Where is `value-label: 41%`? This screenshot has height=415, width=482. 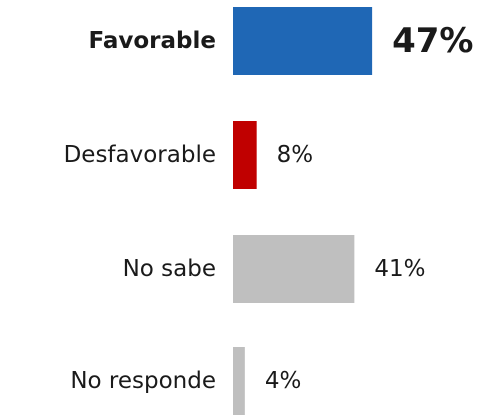 value-label: 41% is located at coordinates (399, 269).